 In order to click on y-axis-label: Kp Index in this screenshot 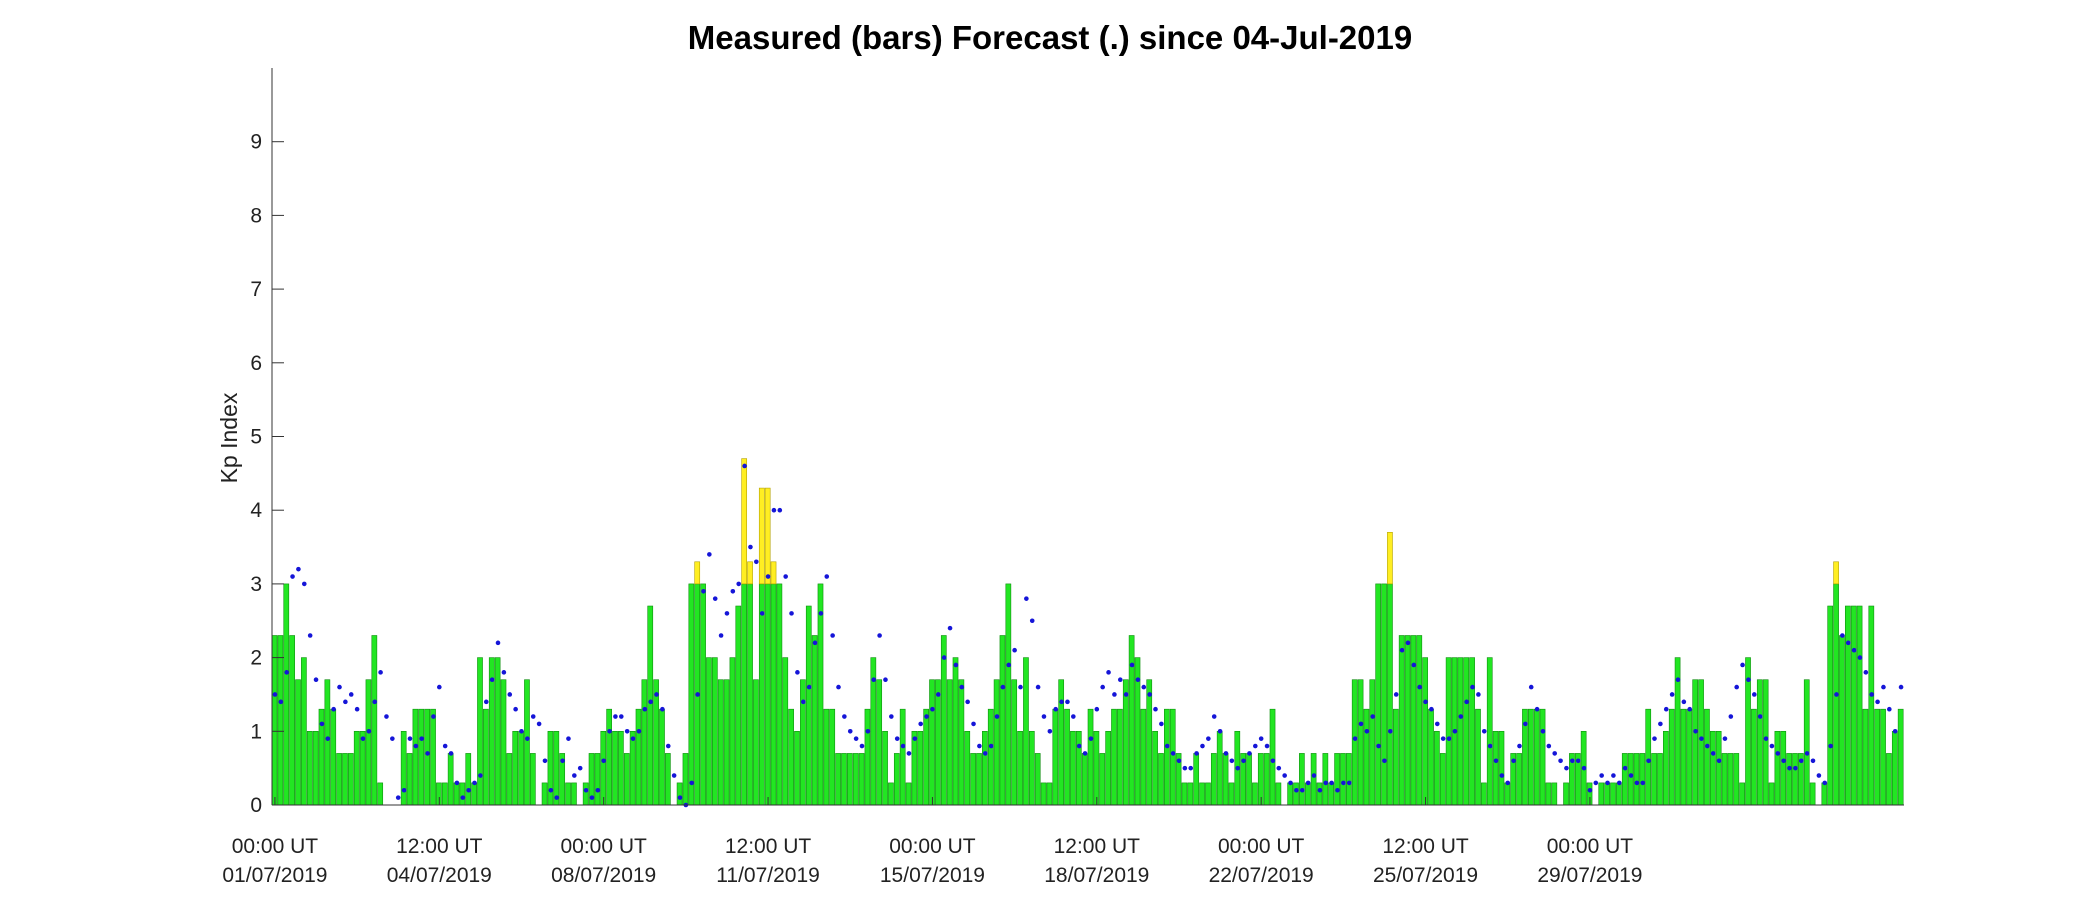, I will do `click(229, 437)`.